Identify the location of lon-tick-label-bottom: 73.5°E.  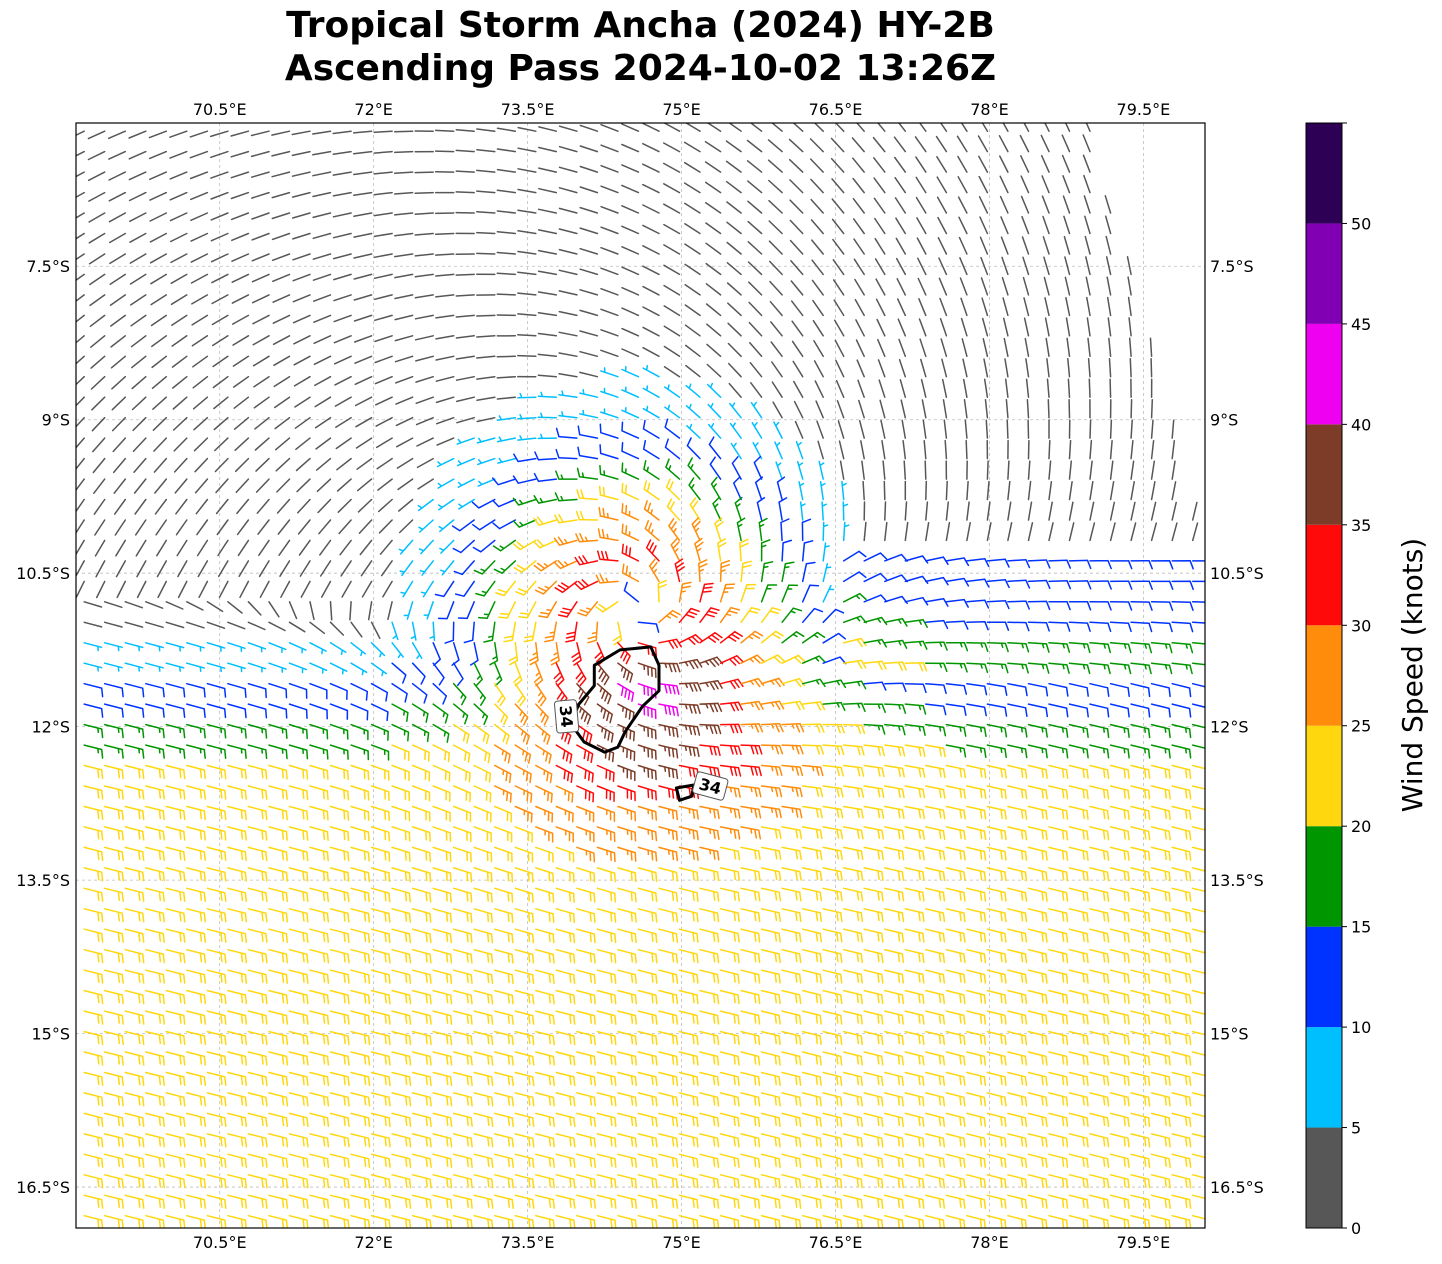
(528, 1242).